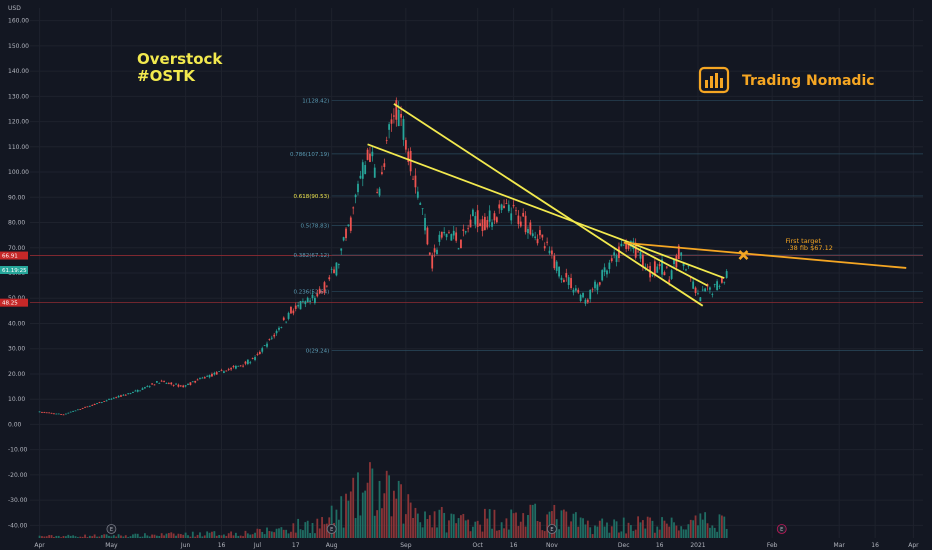 The image size is (932, 550). Describe the element at coordinates (546, 211) in the screenshot. I see `trendline` at that location.